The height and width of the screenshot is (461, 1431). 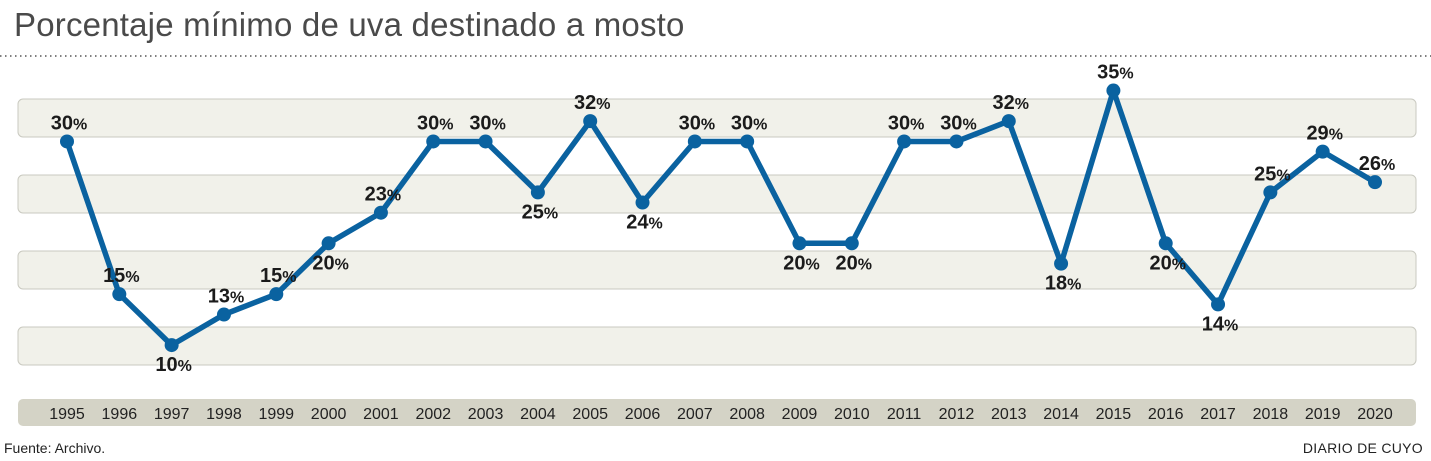 I want to click on publisher-credit: DIARIO DE CUYO, so click(x=1362, y=448).